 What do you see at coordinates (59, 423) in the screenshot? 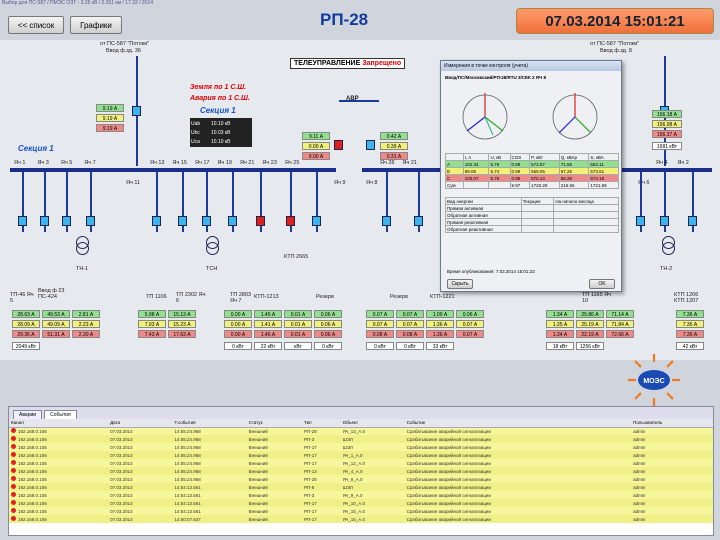
I see `log-column-header: Канал` at bounding box center [59, 423].